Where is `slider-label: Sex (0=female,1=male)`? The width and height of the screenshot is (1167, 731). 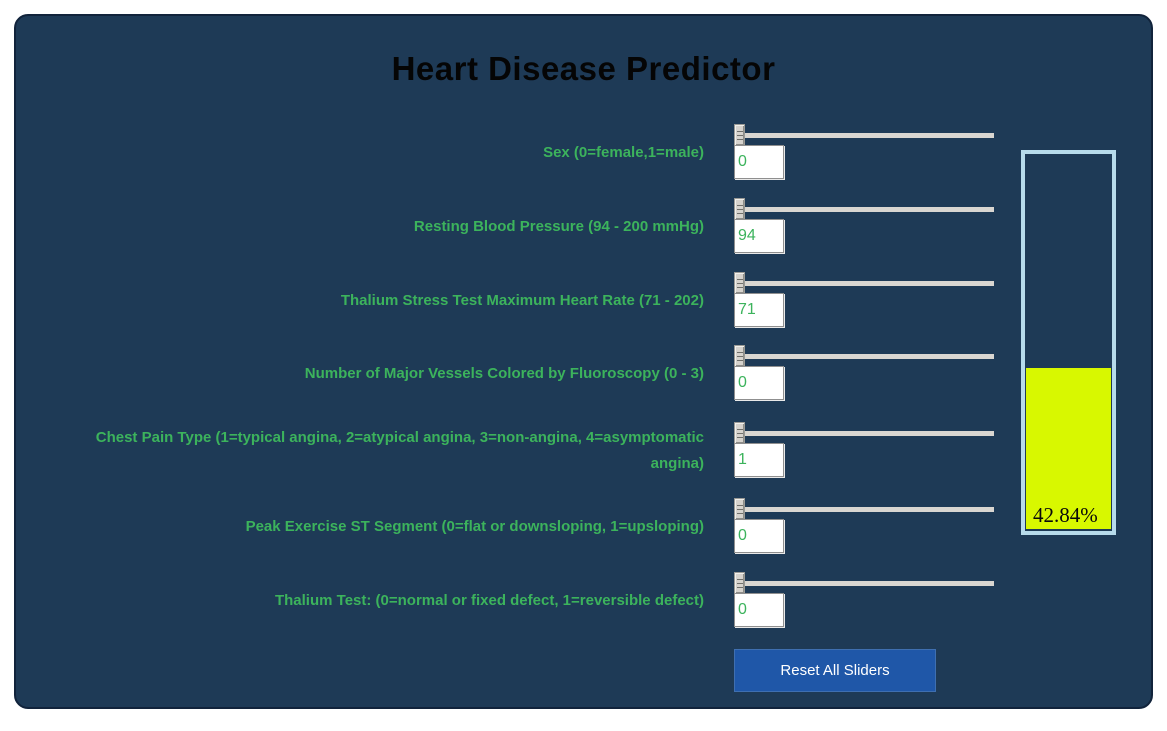 slider-label: Sex (0=female,1=male) is located at coordinates (623, 152).